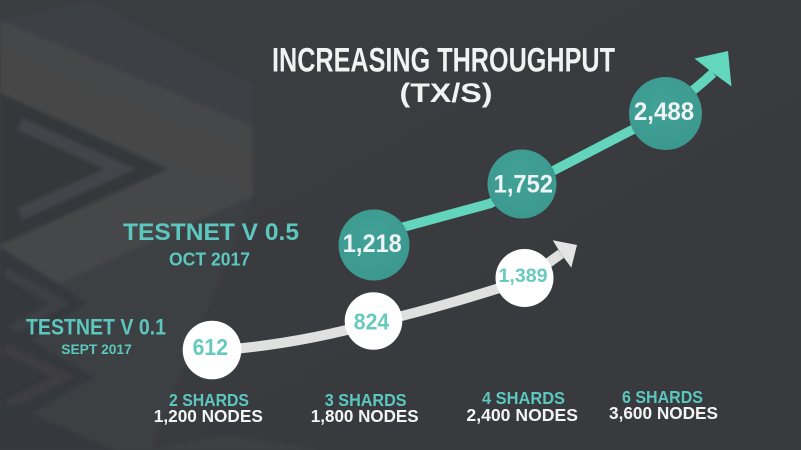  I want to click on svg-text: 3,600 NODES, so click(663, 413).